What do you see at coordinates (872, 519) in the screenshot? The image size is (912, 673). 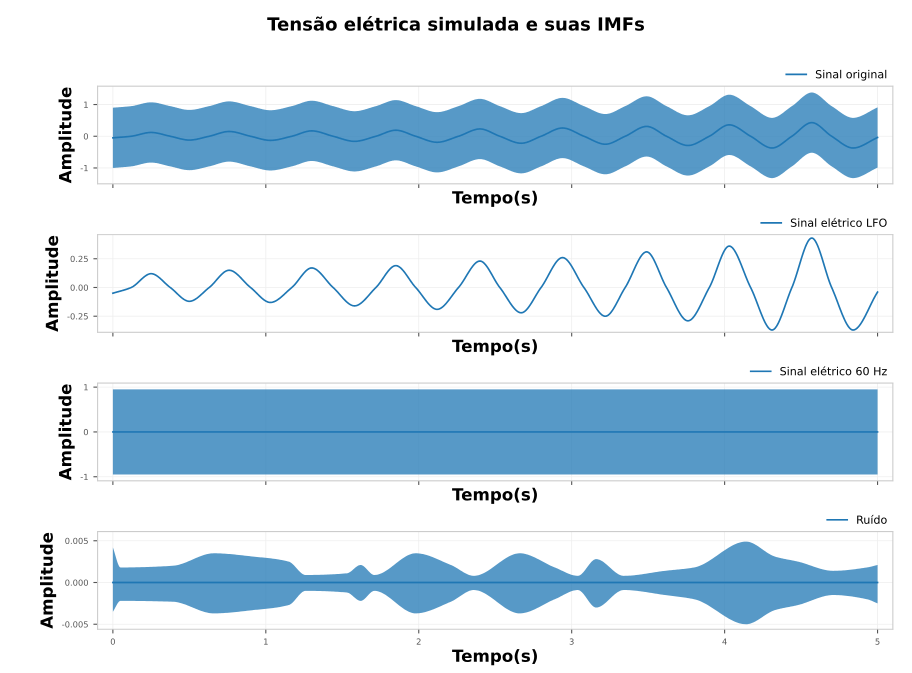 I see `legend-label: Ruído` at bounding box center [872, 519].